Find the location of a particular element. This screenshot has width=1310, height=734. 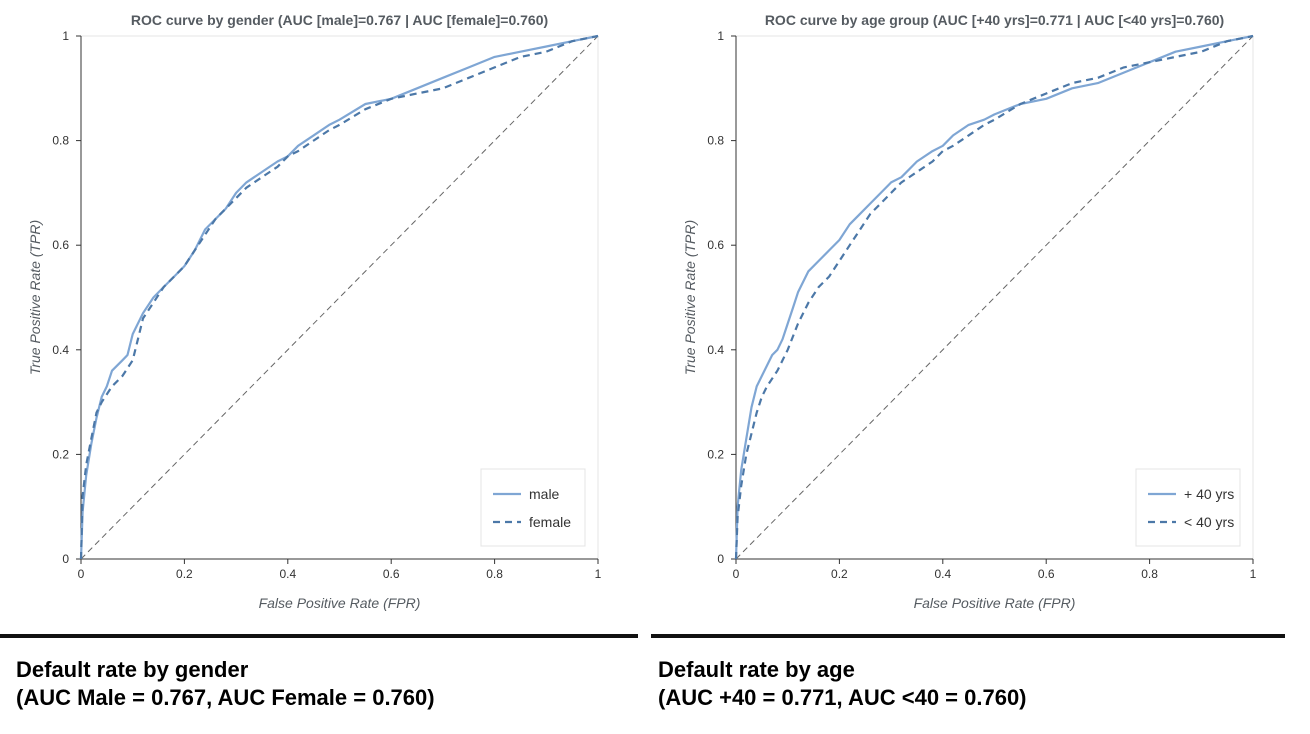

legend-label: male is located at coordinates (544, 494).